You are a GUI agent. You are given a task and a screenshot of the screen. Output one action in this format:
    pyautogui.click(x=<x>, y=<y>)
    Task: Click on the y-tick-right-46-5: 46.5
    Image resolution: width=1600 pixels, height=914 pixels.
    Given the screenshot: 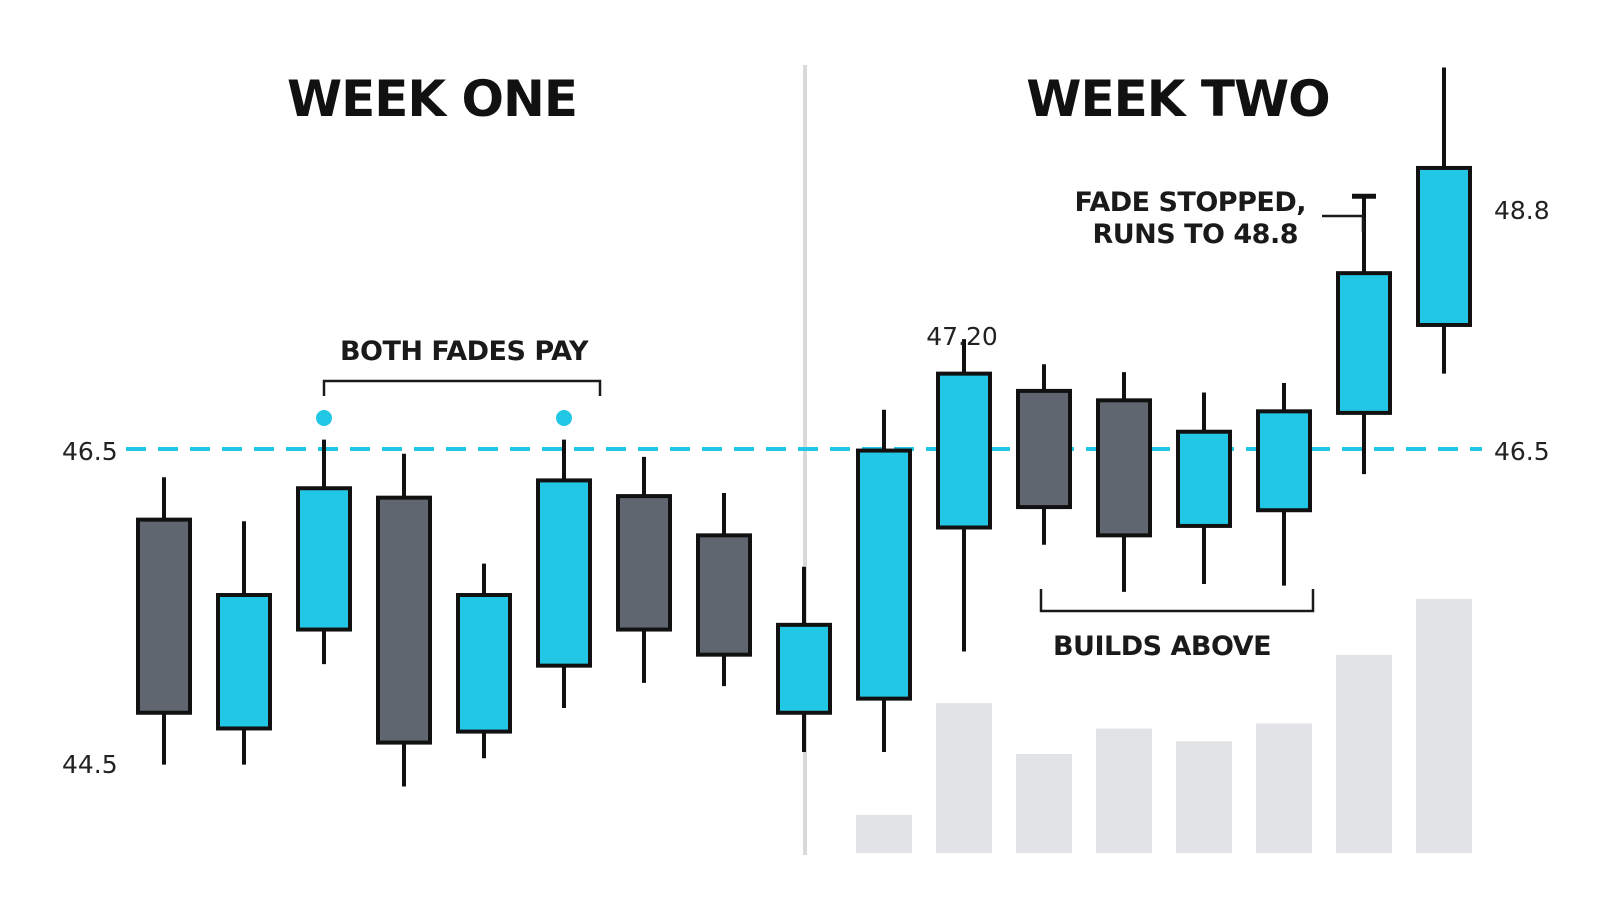 What is the action you would take?
    pyautogui.click(x=1522, y=451)
    